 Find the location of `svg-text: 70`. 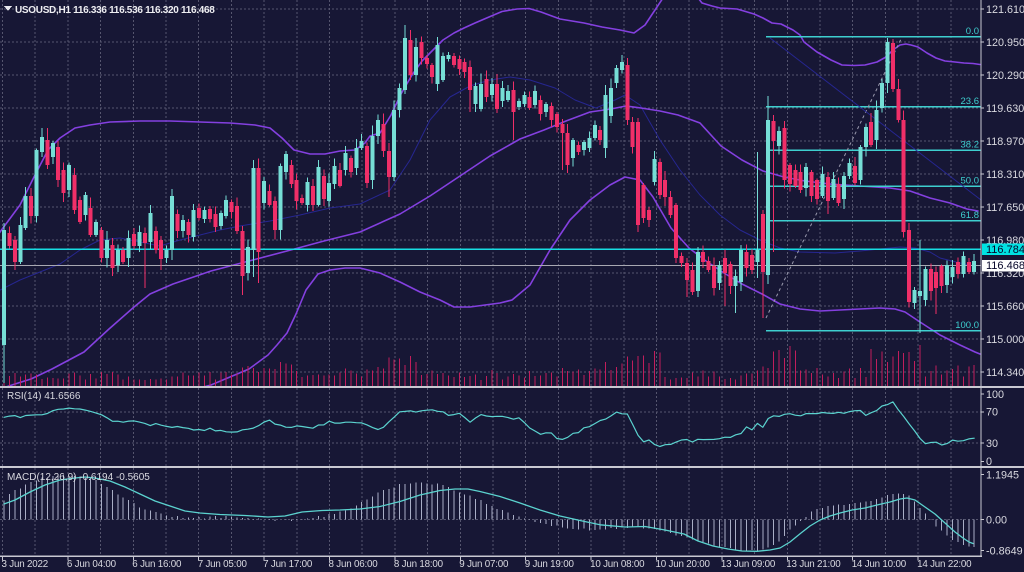

svg-text: 70 is located at coordinates (992, 413).